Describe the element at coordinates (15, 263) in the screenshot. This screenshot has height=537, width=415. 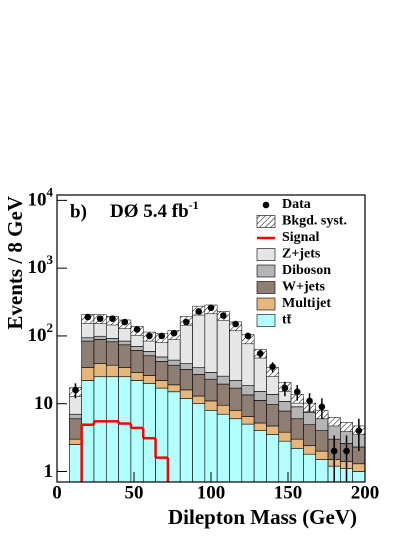
I see `y-axis-title: Events / 8 GeV` at that location.